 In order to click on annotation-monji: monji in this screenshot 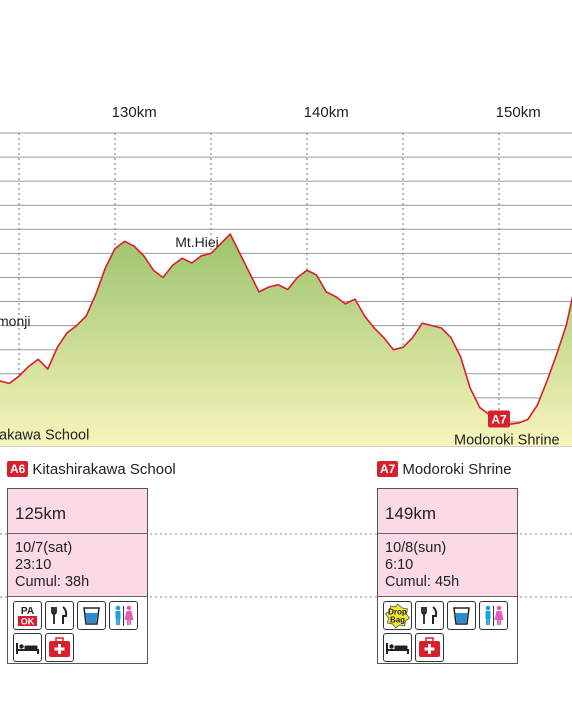, I will do `click(15, 321)`.